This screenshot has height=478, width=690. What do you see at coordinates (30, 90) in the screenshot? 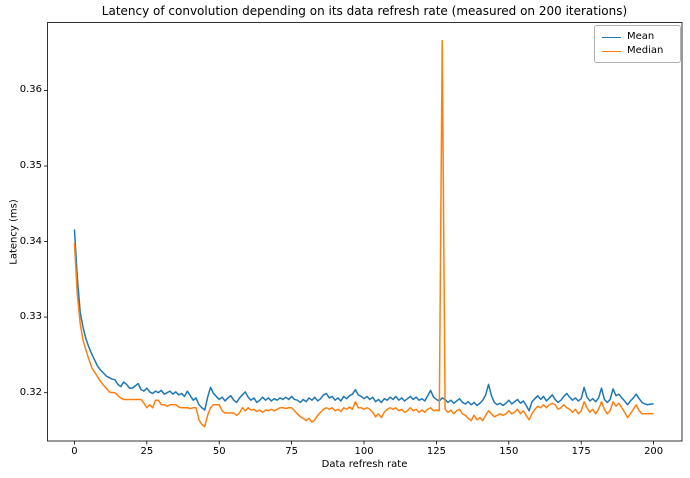
I see `y-tick-label: 0.36` at bounding box center [30, 90].